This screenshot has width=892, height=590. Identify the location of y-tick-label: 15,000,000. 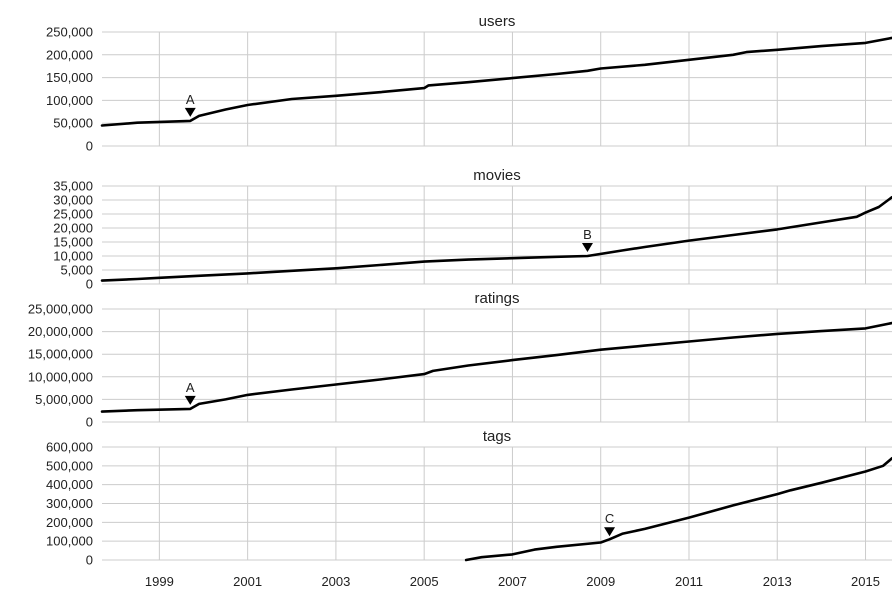
(60, 354).